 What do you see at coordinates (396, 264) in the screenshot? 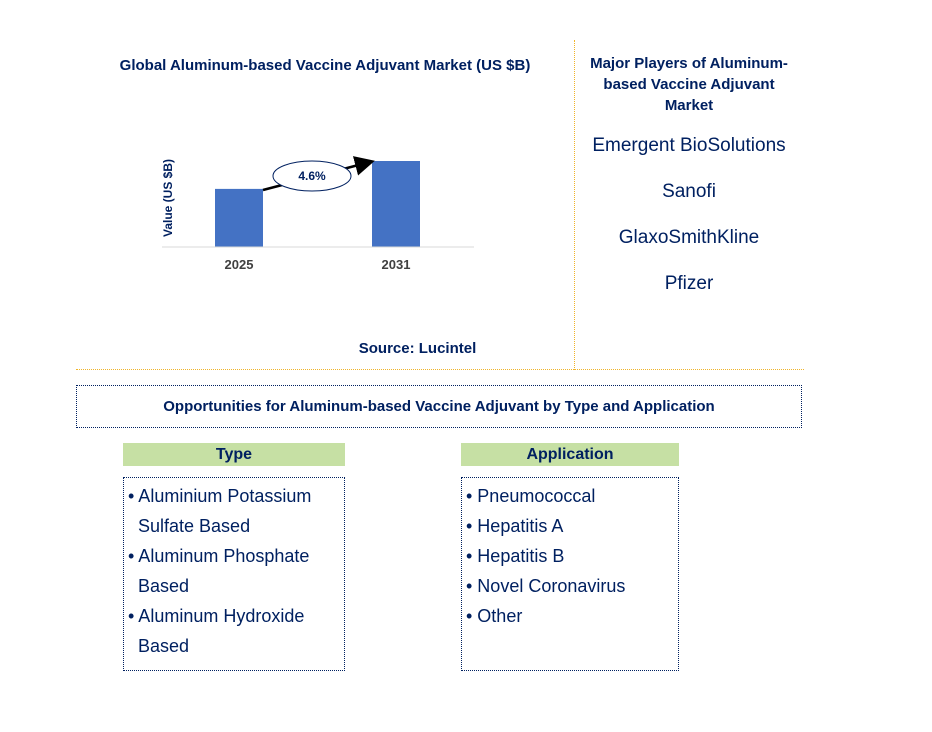
I see `x-tick-label: 2031` at bounding box center [396, 264].